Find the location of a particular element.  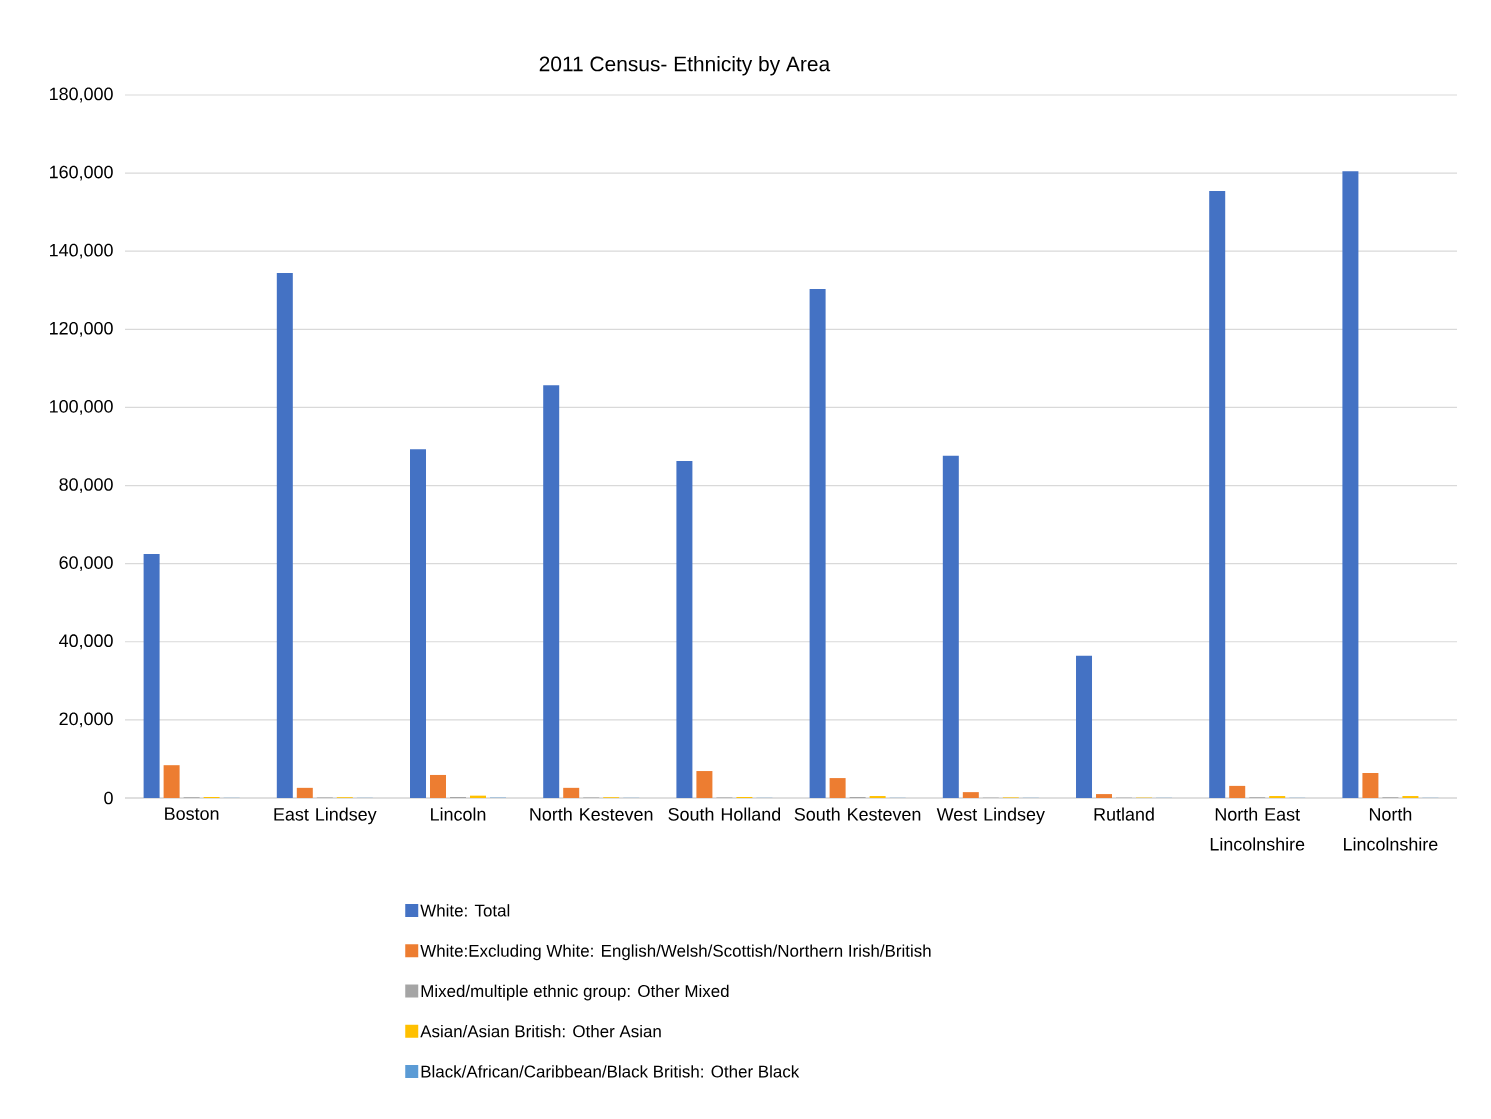

y-tick-label: 60,000 is located at coordinates (86, 564).